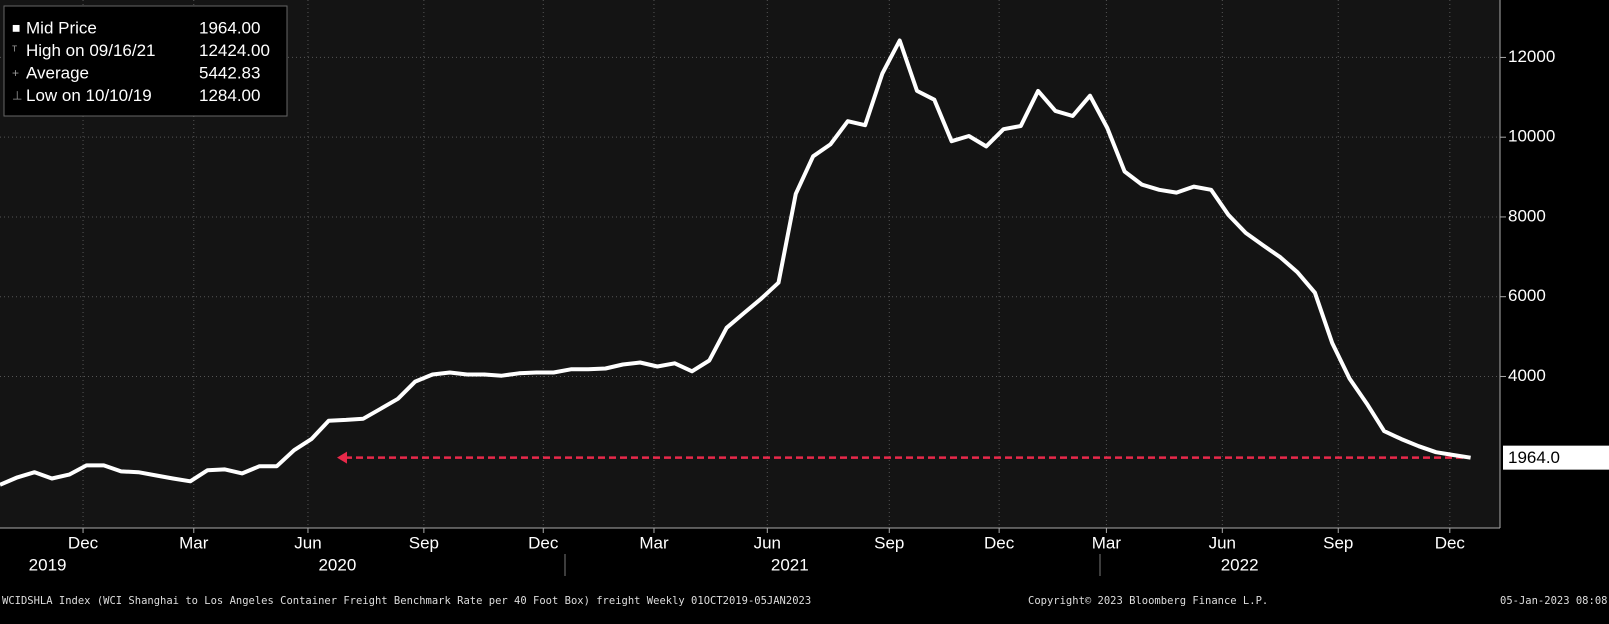 The image size is (1609, 624). Describe the element at coordinates (14, 51) in the screenshot. I see `legend-icon: ᵀ` at that location.